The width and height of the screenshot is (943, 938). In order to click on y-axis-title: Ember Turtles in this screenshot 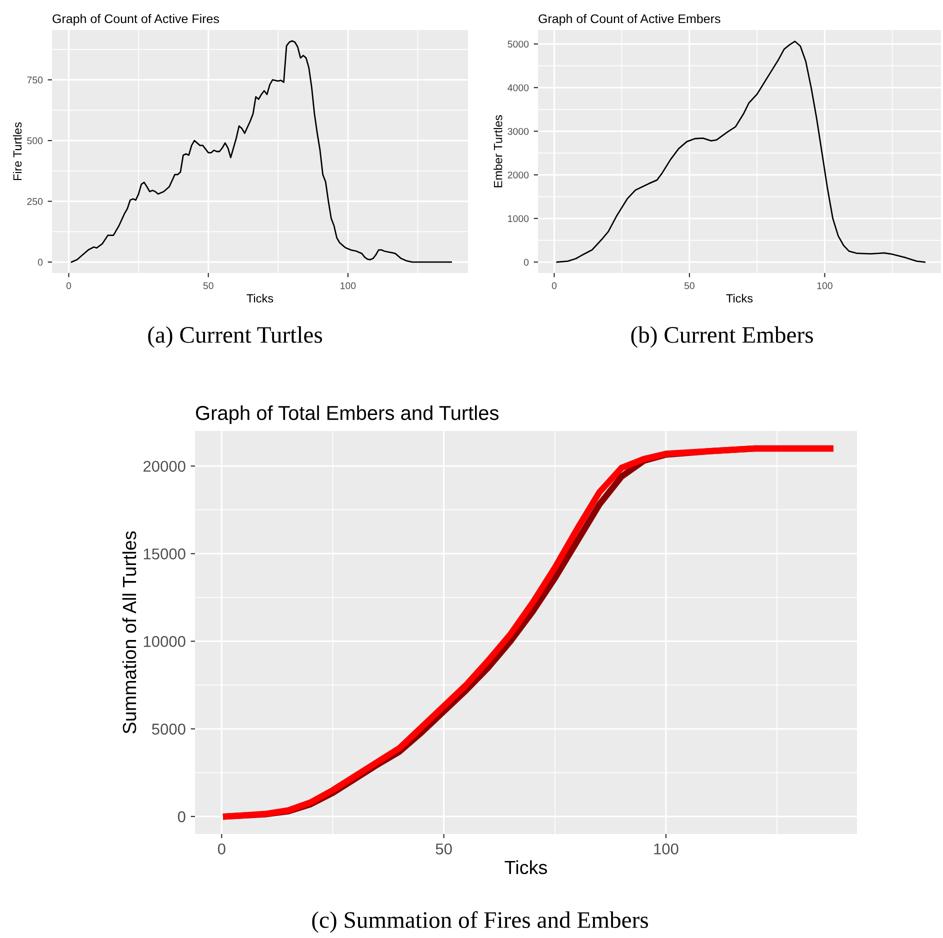, I will do `click(498, 151)`.